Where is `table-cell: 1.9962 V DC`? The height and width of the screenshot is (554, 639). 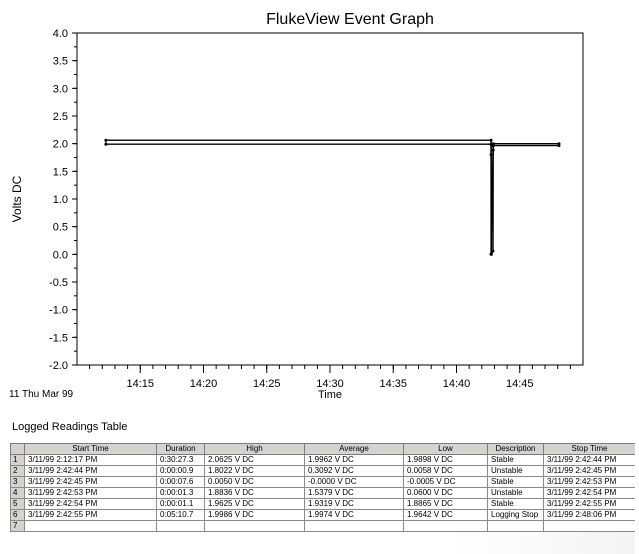 table-cell: 1.9962 V DC is located at coordinates (354, 460).